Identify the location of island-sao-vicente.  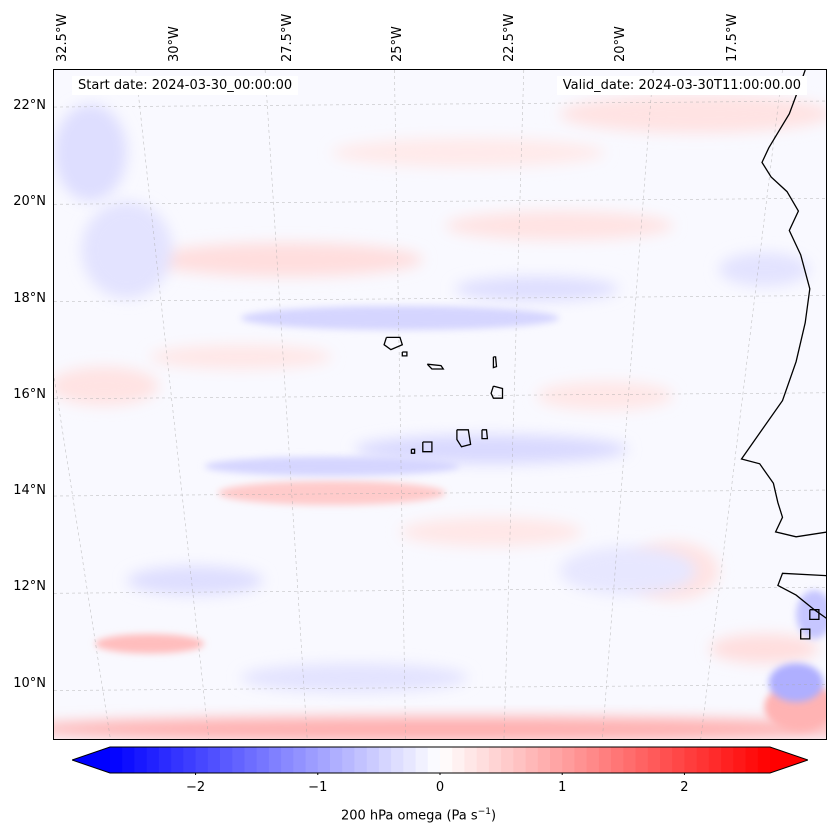
(404, 354).